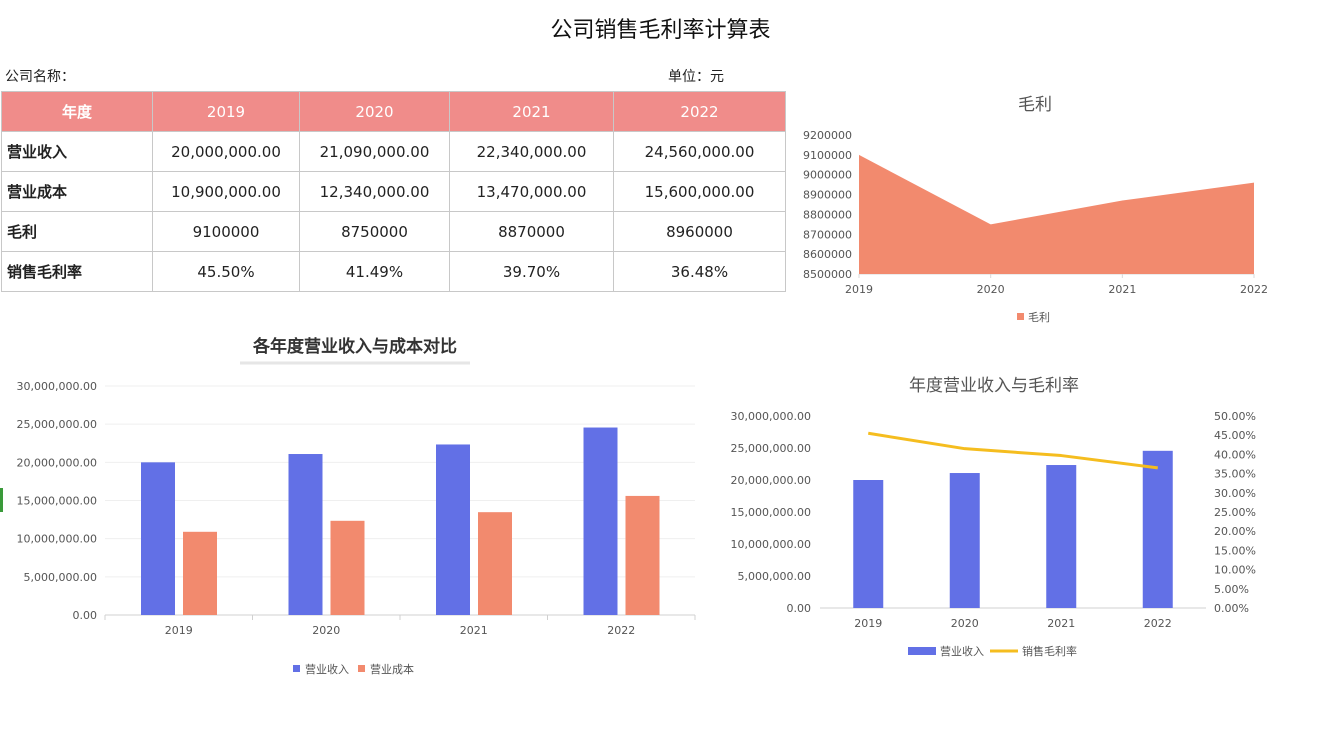 This screenshot has height=743, width=1321. I want to click on table-cell: 13,470,000.00, so click(531, 191).